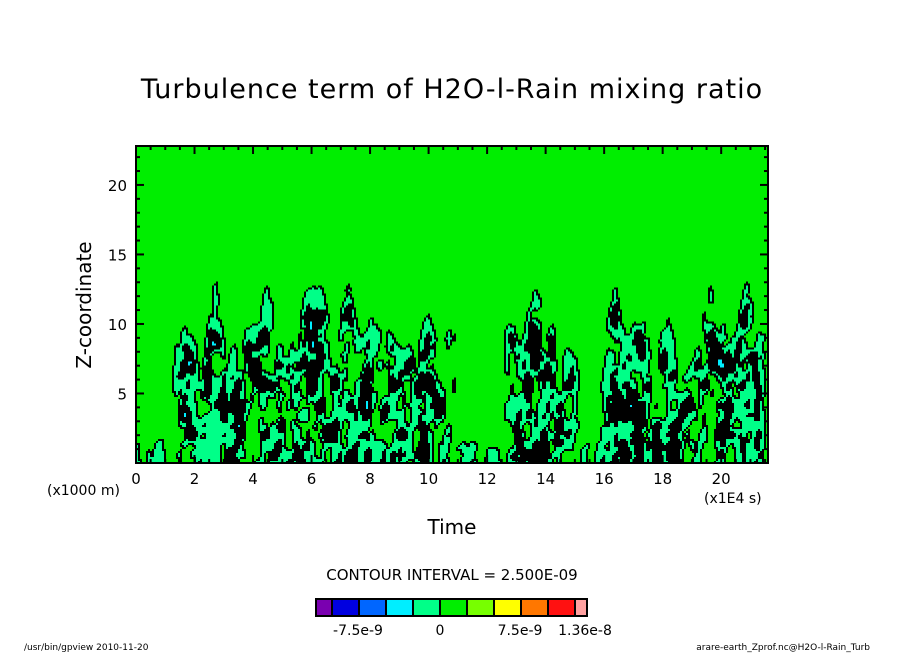 This screenshot has width=904, height=654. I want to click on colorbar-label: -7.5e-9, so click(358, 631).